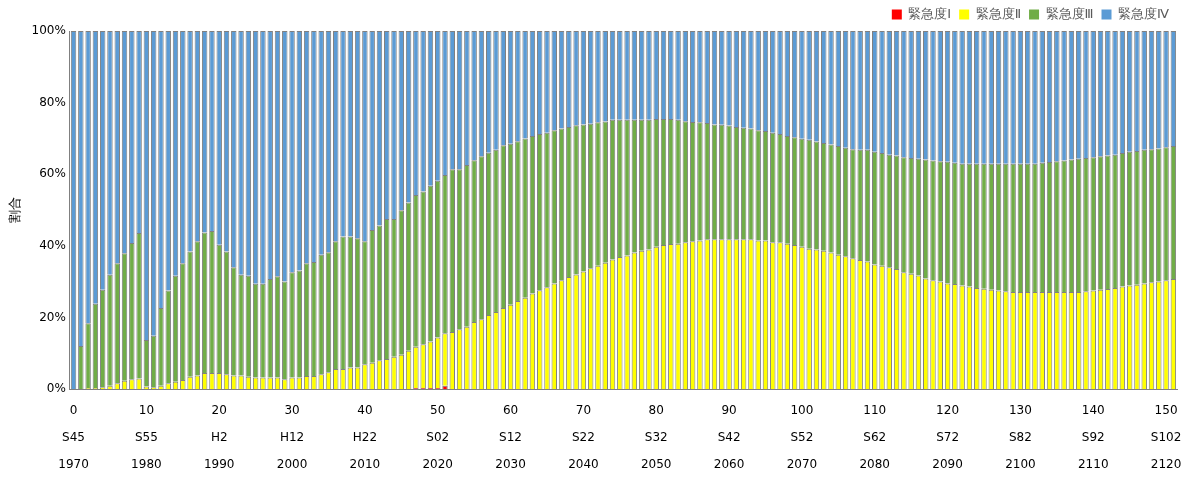 Image resolution: width=1187 pixels, height=488 pixels. I want to click on x-tick-label: 50 S02 2020, so click(437, 436).